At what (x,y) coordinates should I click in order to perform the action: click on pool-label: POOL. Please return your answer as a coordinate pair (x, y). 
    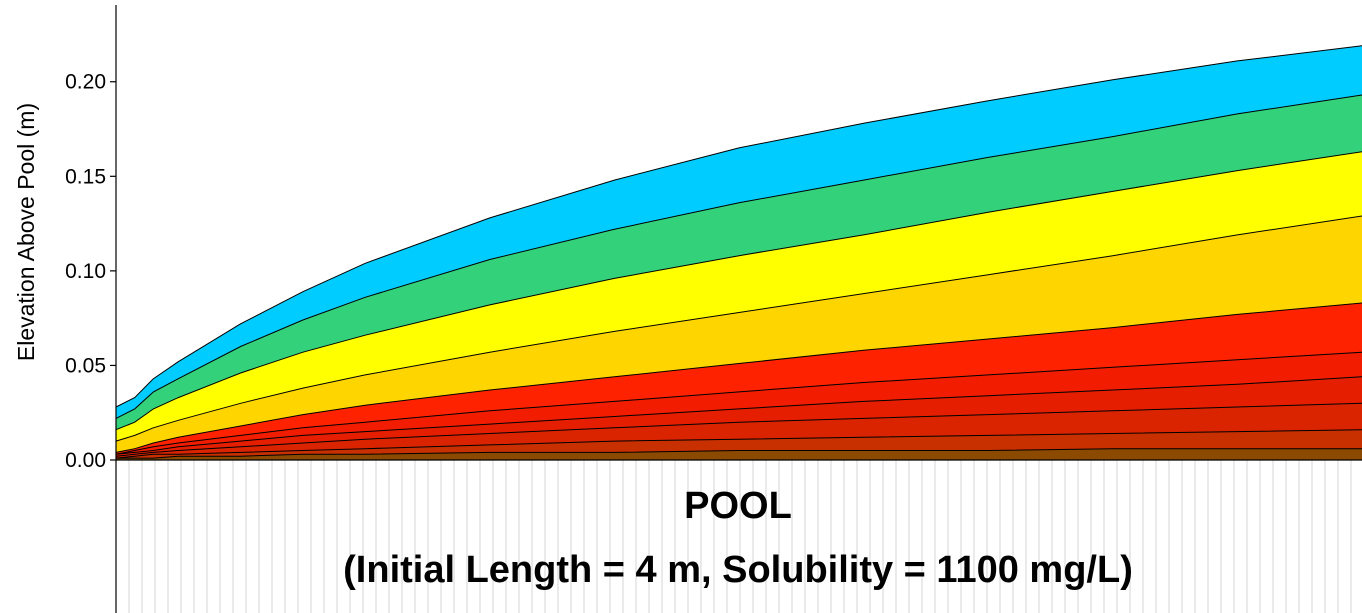
    Looking at the image, I should click on (738, 506).